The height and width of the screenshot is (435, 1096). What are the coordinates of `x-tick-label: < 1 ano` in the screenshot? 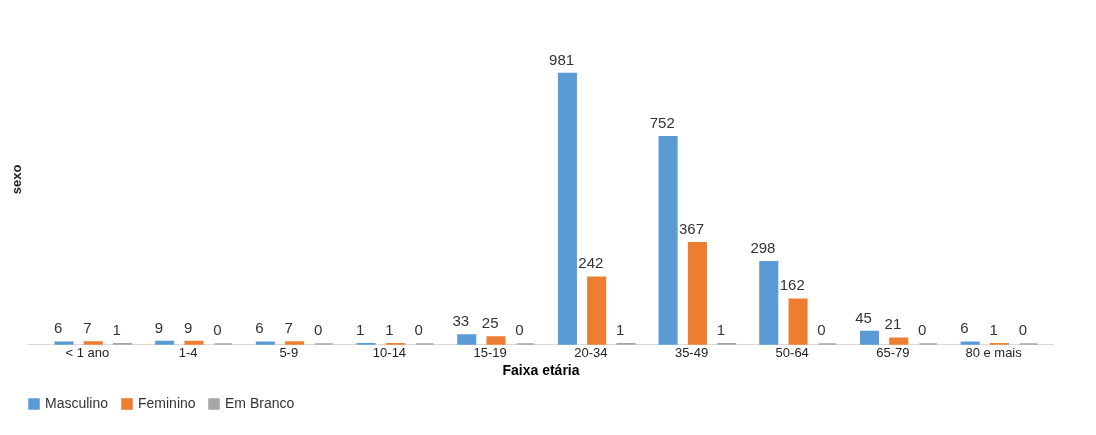 It's located at (87, 352).